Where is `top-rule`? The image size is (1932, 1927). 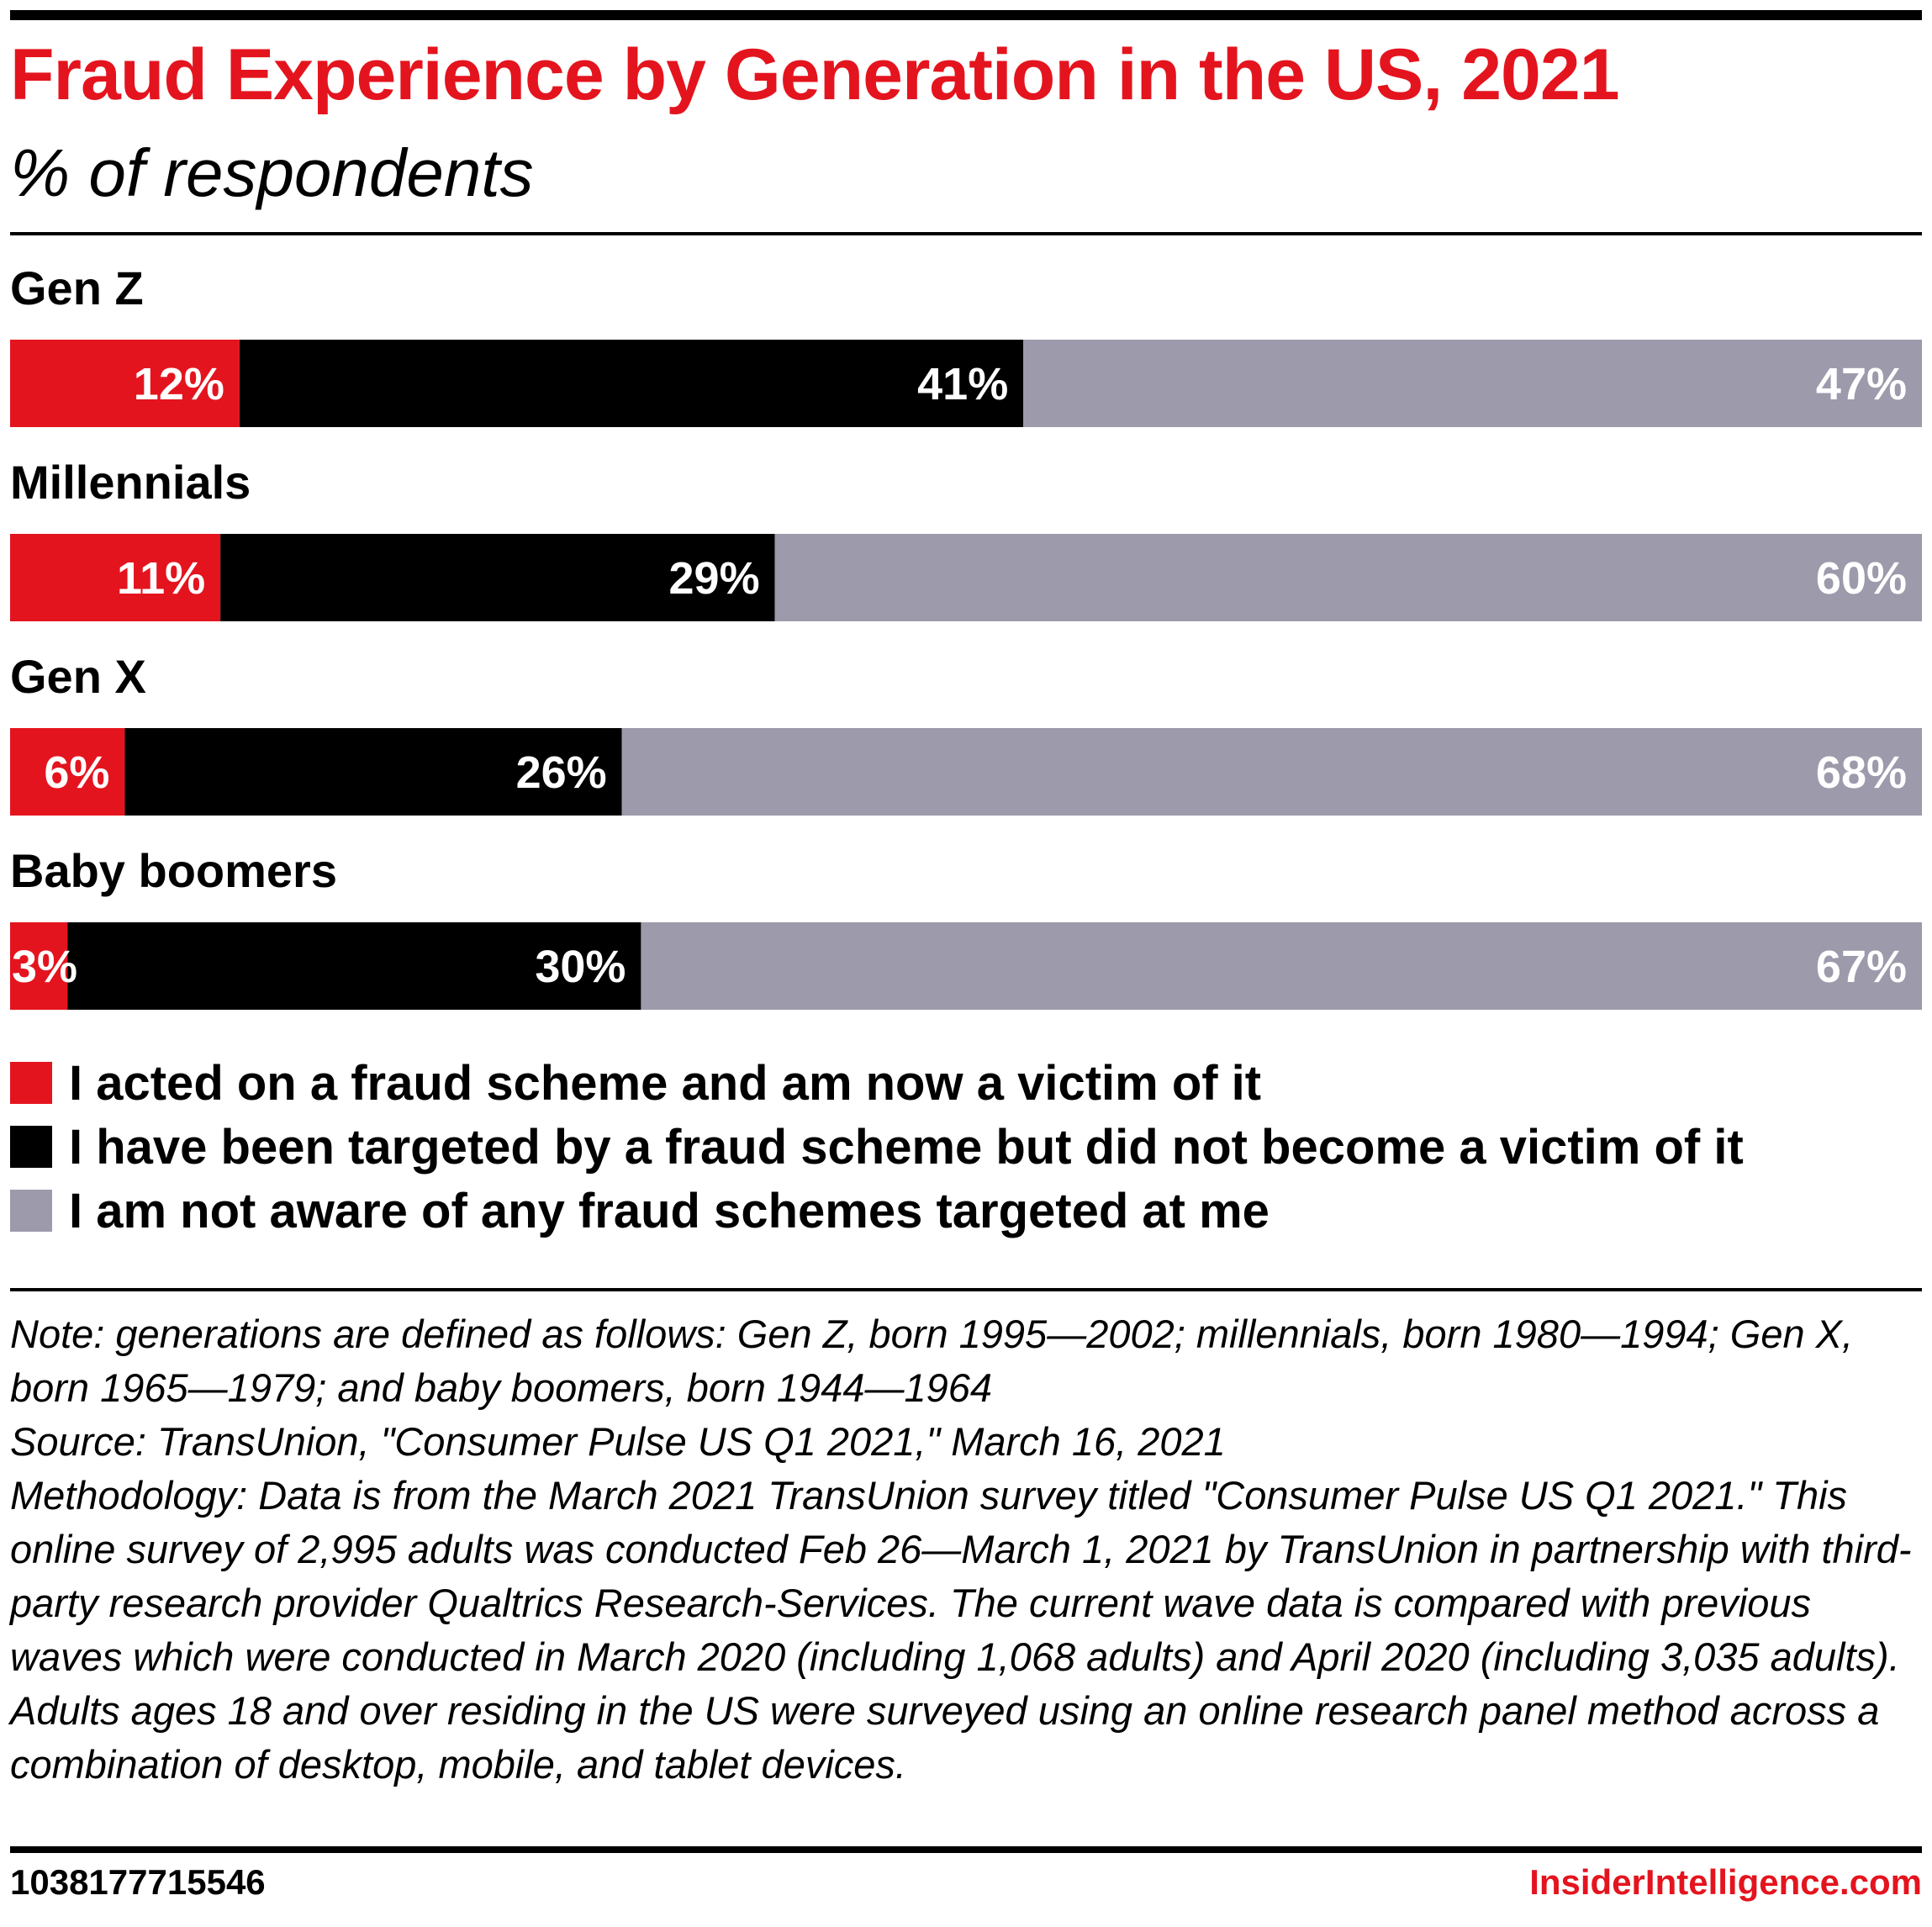
top-rule is located at coordinates (966, 15).